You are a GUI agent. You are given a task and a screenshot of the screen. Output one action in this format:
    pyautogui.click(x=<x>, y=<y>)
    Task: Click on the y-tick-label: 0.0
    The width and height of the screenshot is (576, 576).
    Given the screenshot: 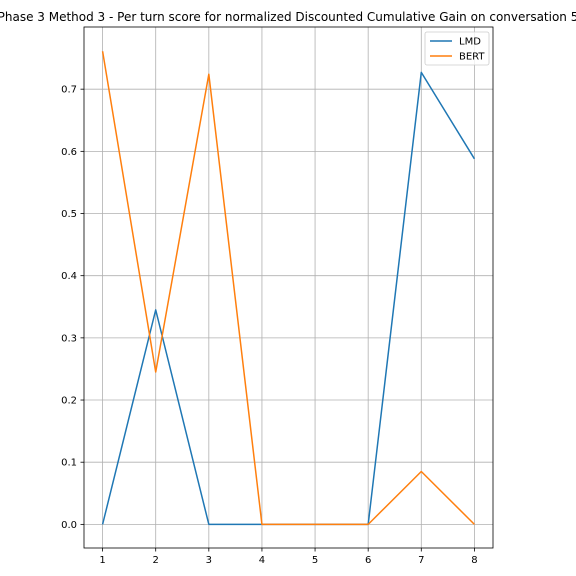 What is the action you would take?
    pyautogui.click(x=69, y=525)
    